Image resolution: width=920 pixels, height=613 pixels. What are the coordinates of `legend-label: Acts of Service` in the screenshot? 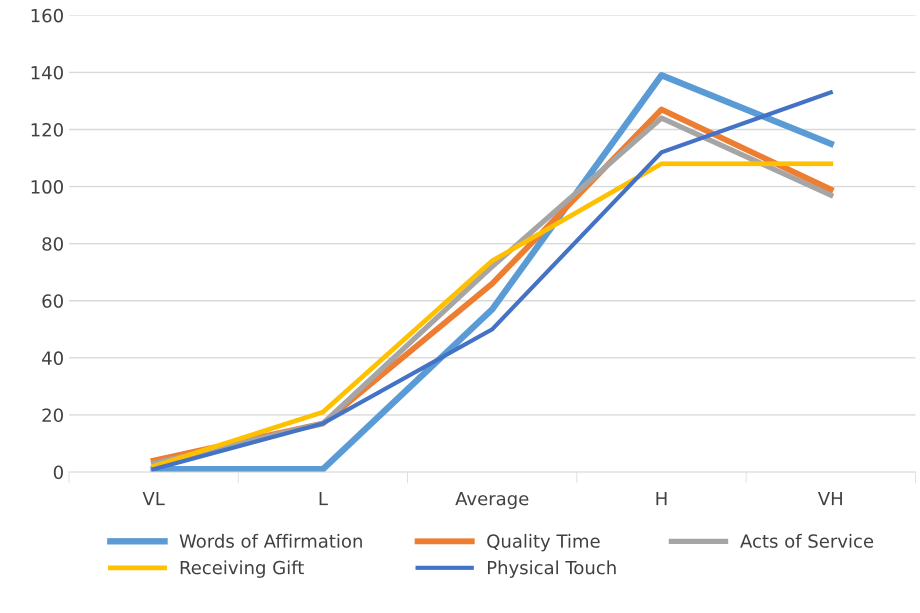 It's located at (807, 541).